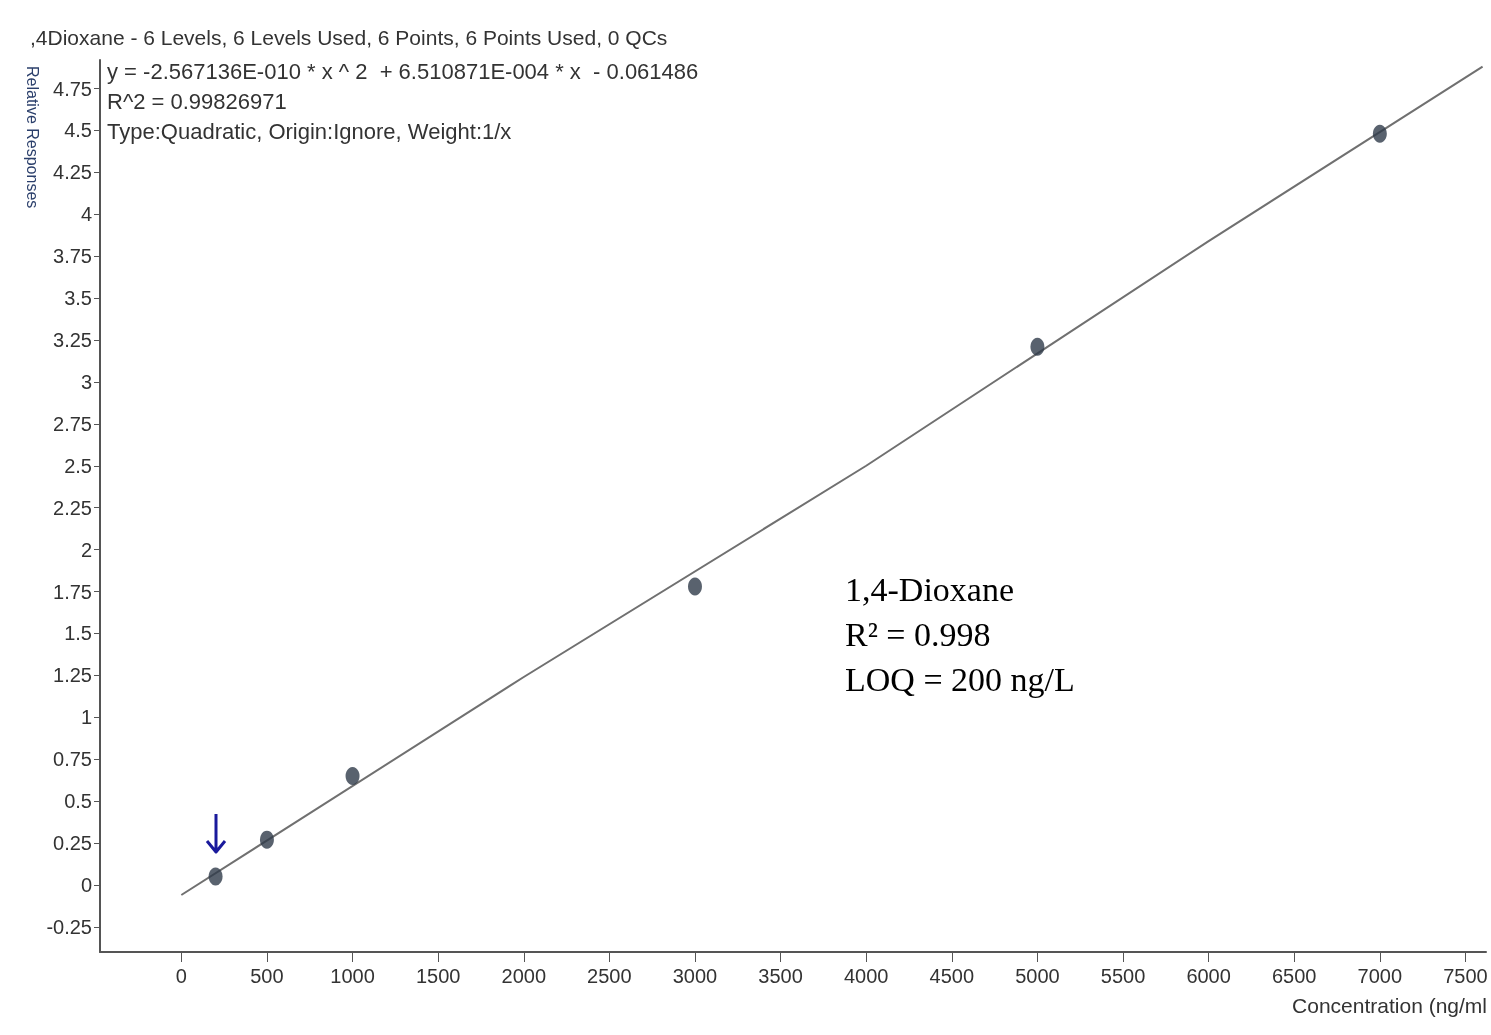 Image resolution: width=1491 pixels, height=1035 pixels. I want to click on annotation: LOQ = 200 ng/L, so click(960, 679).